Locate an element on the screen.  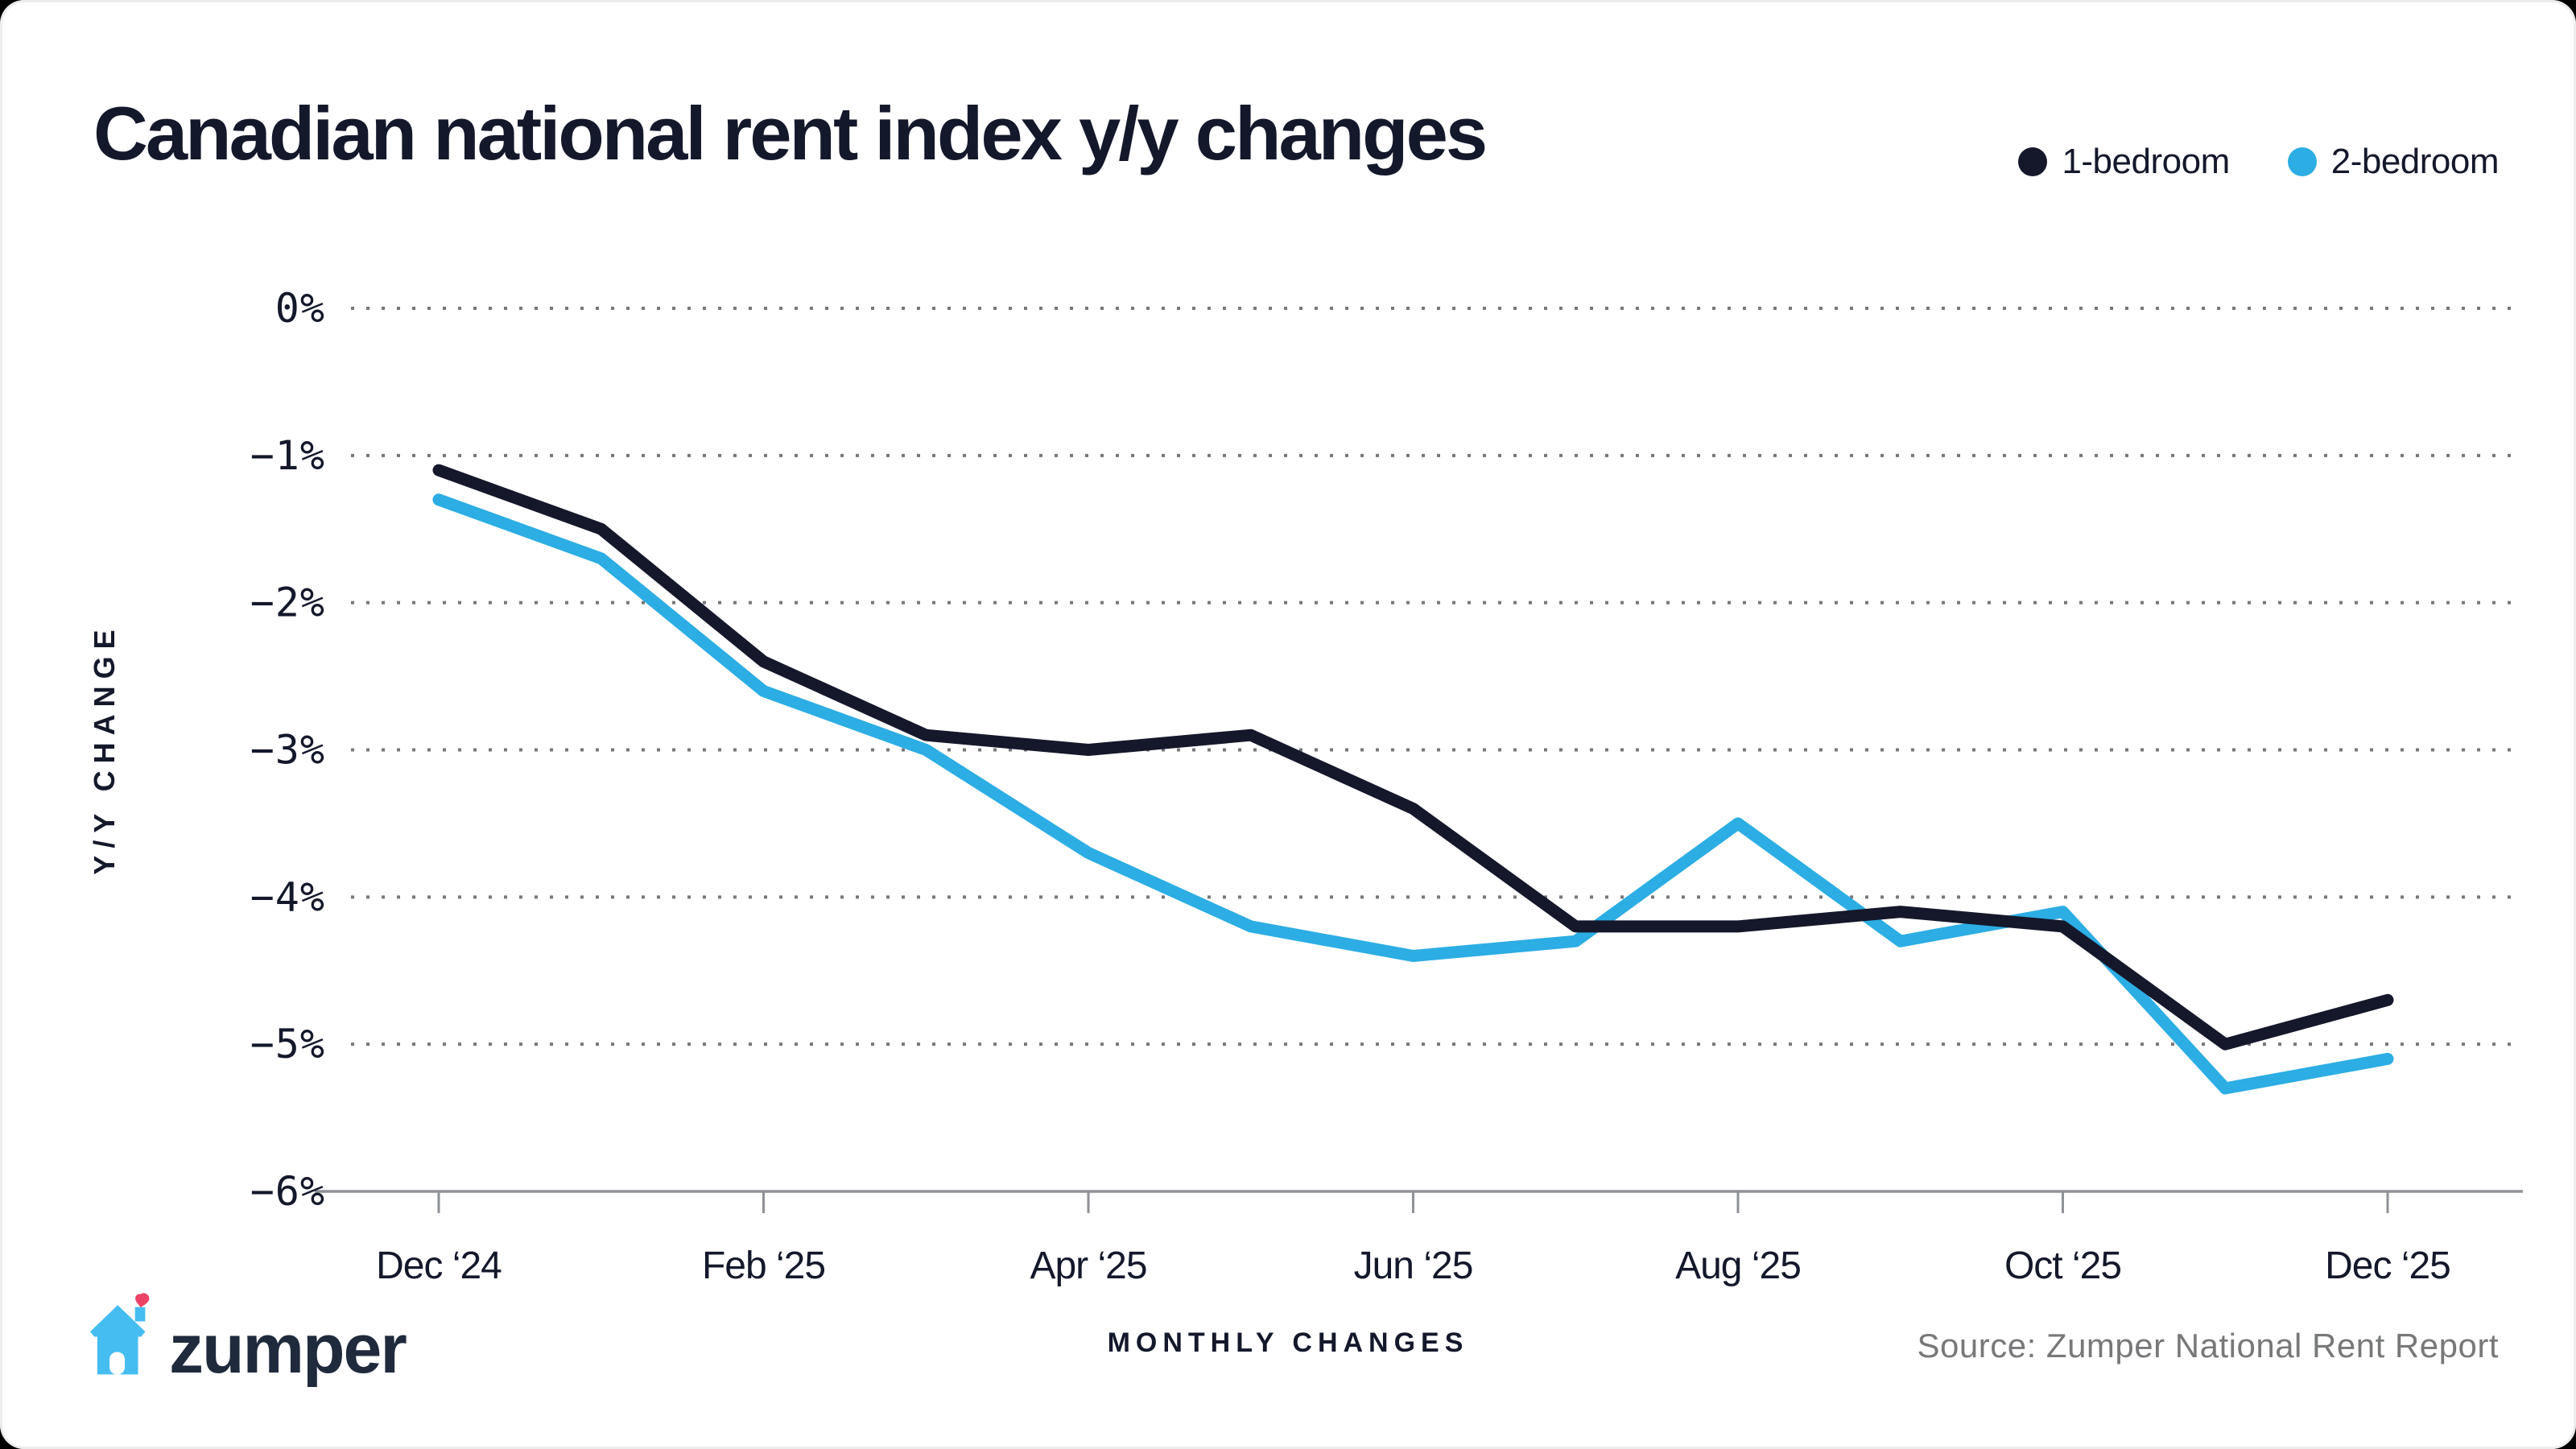
y-axis-tick-label: −4% is located at coordinates (287, 896).